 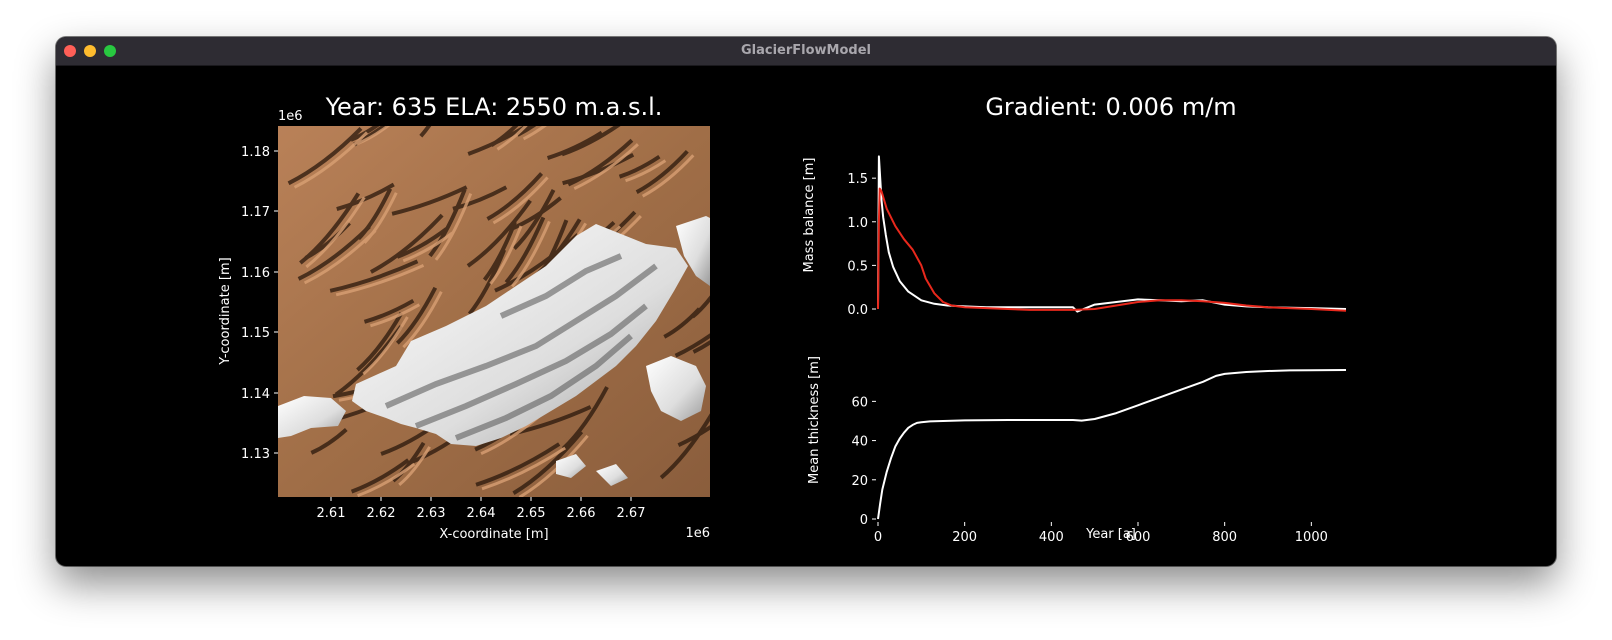 What do you see at coordinates (581, 513) in the screenshot?
I see `map-x-tick-label: 2.66` at bounding box center [581, 513].